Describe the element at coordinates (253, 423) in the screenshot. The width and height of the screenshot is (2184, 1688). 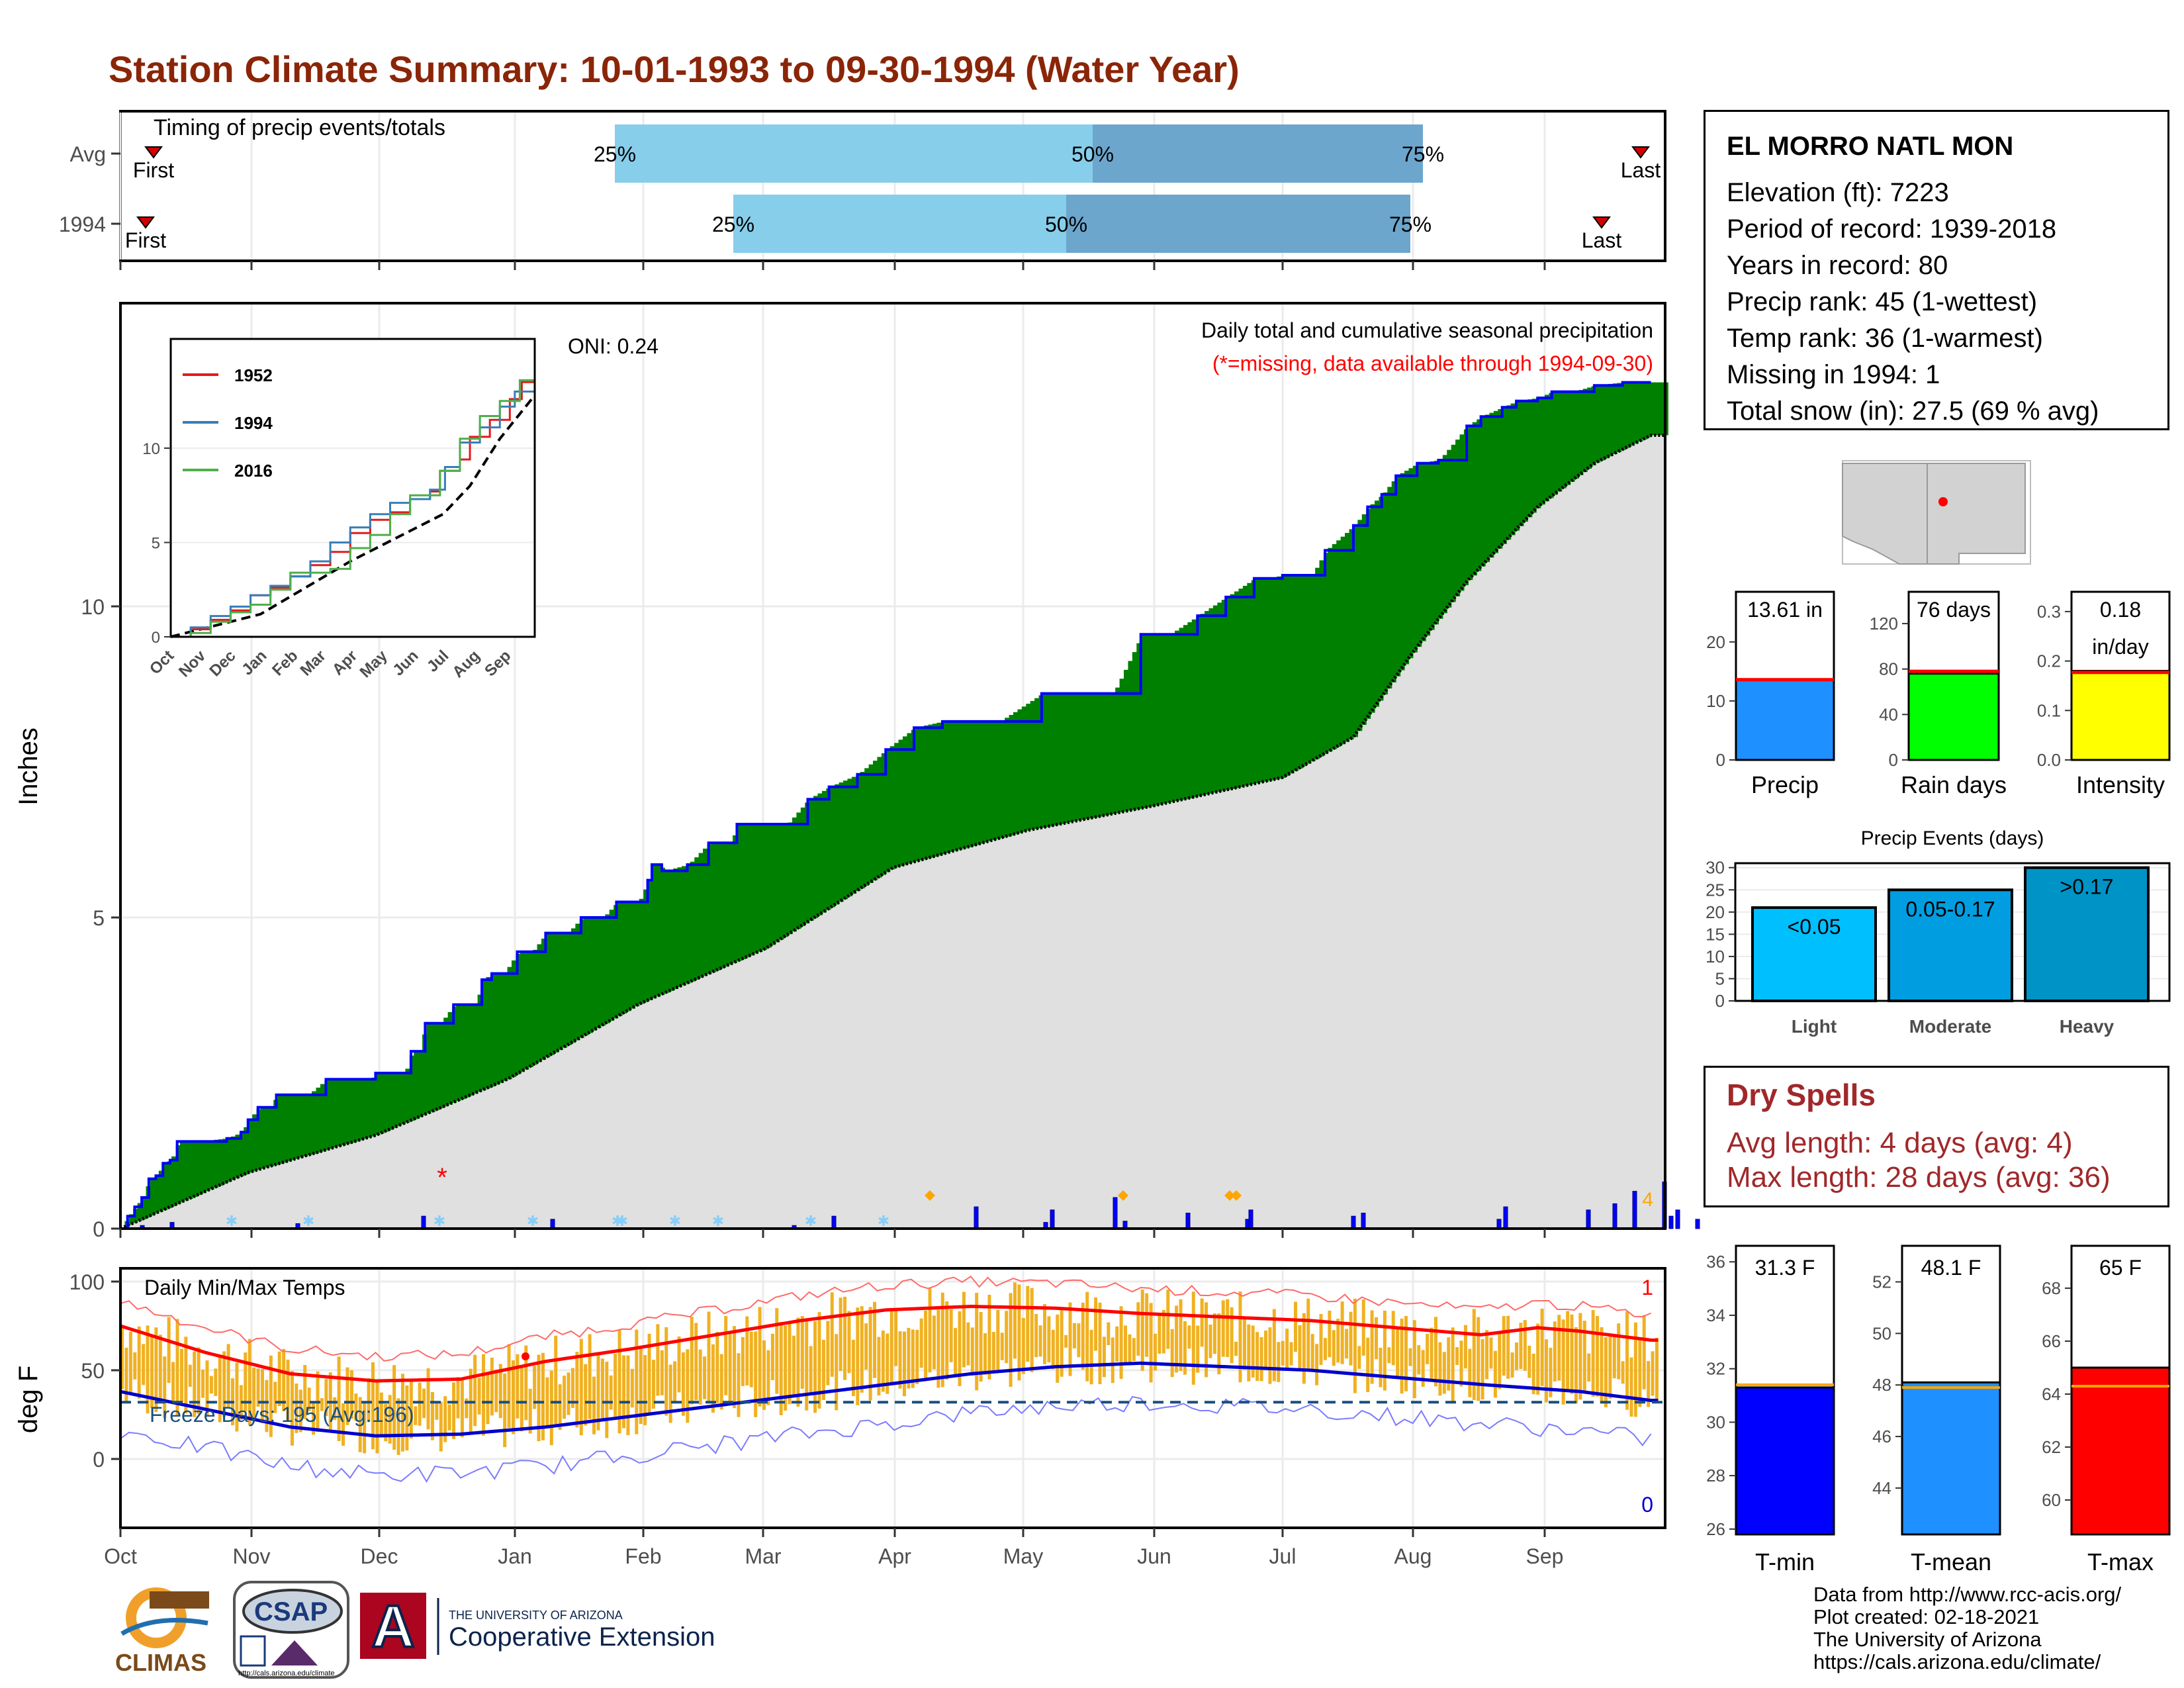
I see `inset-legend-label: 1994` at that location.